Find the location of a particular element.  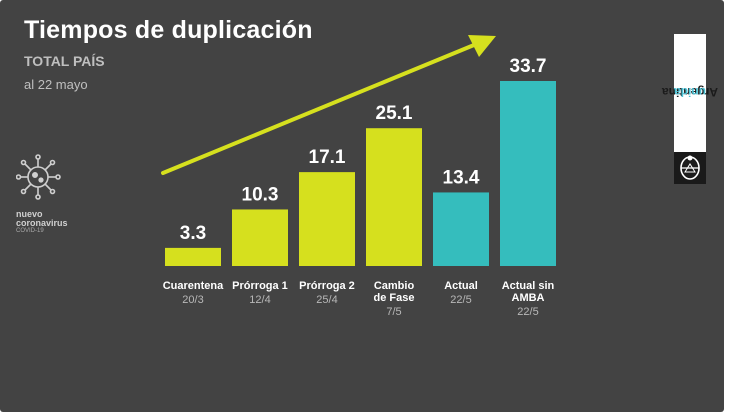

national-seal-icon is located at coordinates (690, 168).